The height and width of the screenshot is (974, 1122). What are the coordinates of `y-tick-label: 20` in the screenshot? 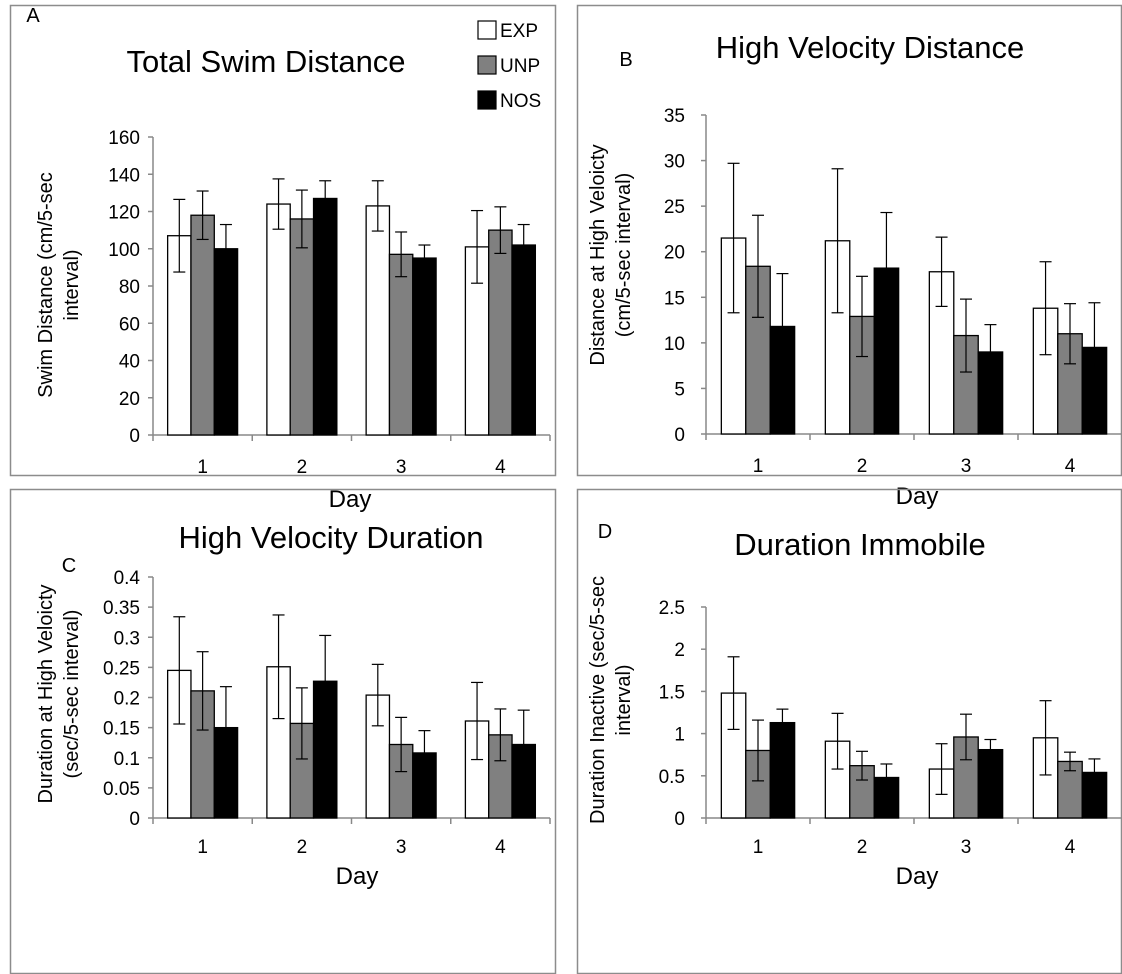 It's located at (674, 253).